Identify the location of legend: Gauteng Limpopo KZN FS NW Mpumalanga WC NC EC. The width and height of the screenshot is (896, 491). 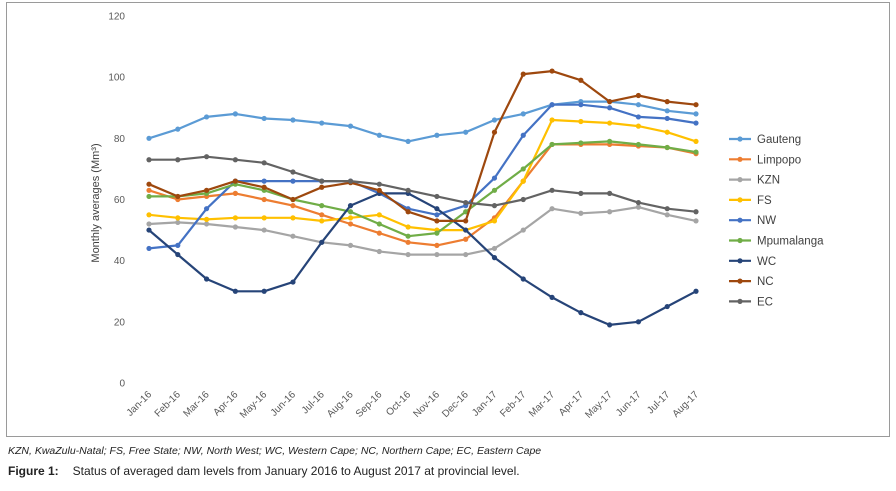
(776, 221).